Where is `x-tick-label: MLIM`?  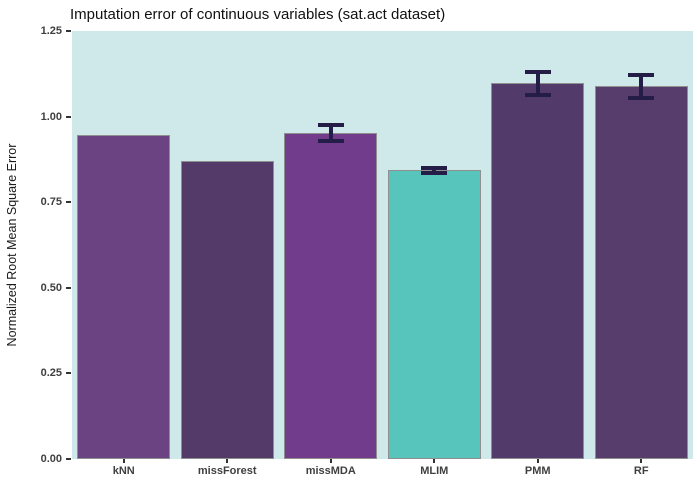 x-tick-label: MLIM is located at coordinates (434, 471).